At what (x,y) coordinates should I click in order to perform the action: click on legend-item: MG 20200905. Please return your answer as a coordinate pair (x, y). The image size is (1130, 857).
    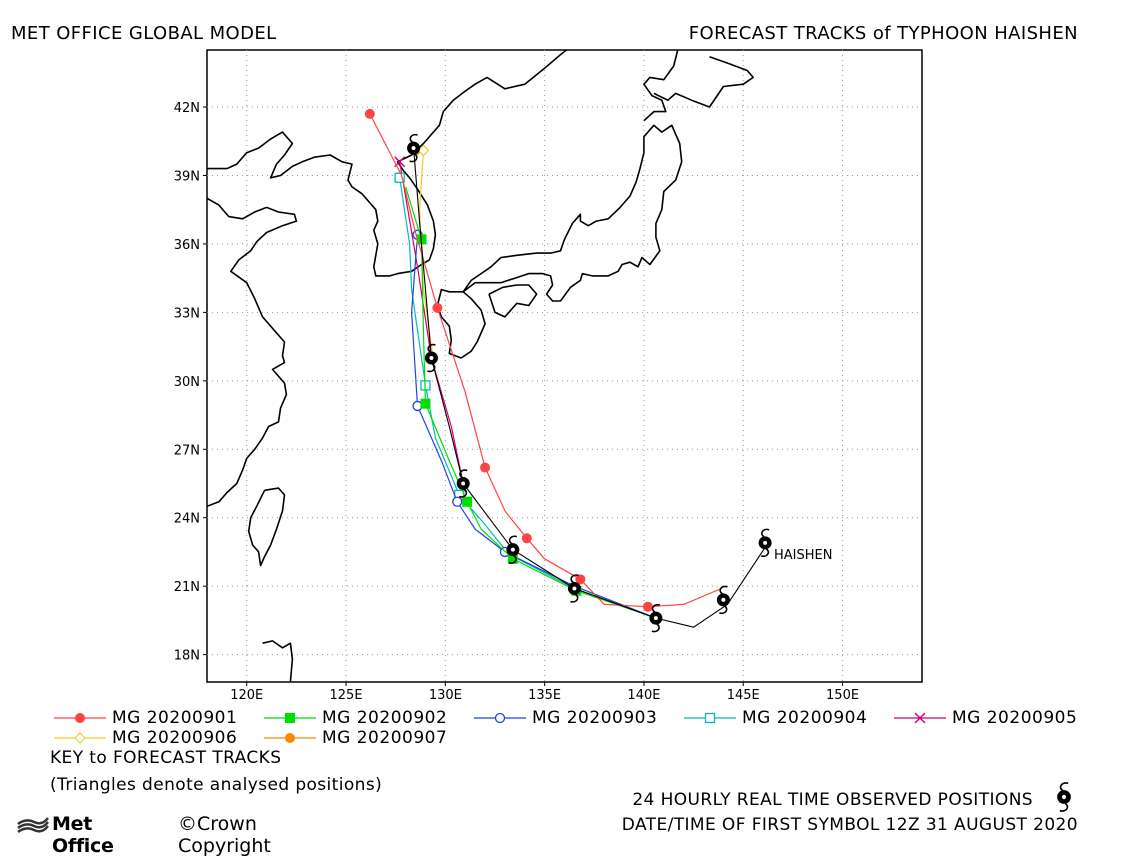
    Looking at the image, I should click on (992, 718).